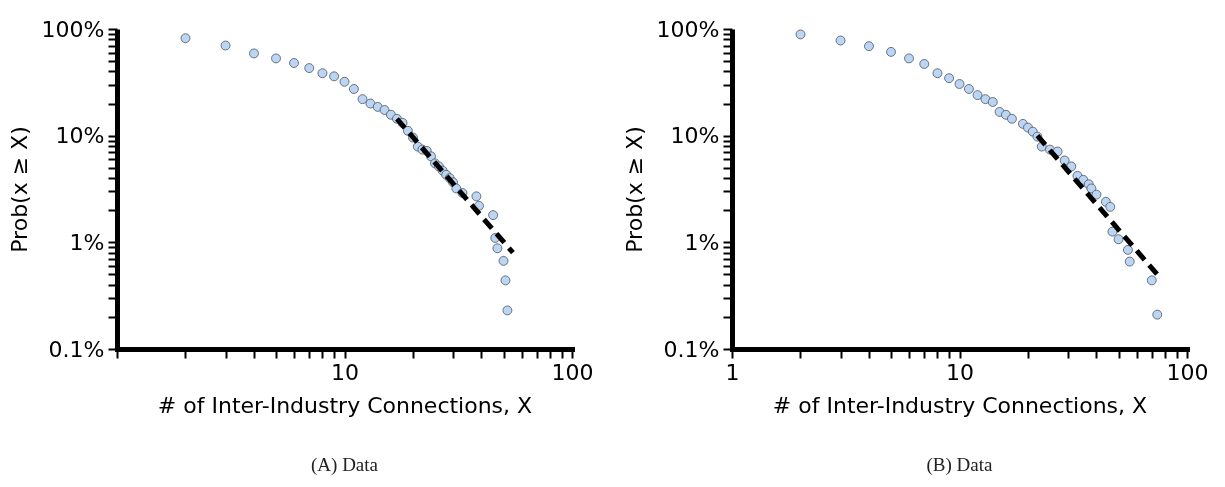  Describe the element at coordinates (960, 465) in the screenshot. I see `text: (B) Data` at that location.